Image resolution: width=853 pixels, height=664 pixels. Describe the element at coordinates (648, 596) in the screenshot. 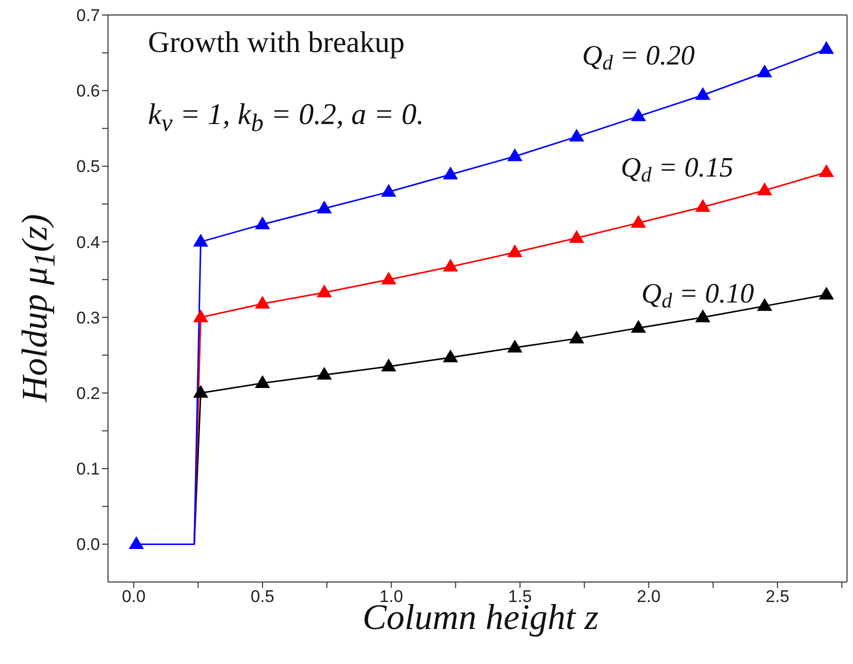

I see `x-tick-label: 2.0` at that location.